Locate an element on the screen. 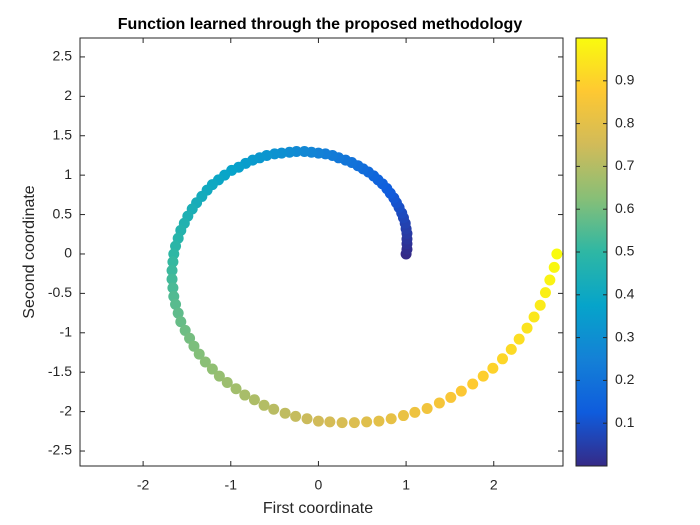  colorbar-tick-label: 0.2 is located at coordinates (625, 379).